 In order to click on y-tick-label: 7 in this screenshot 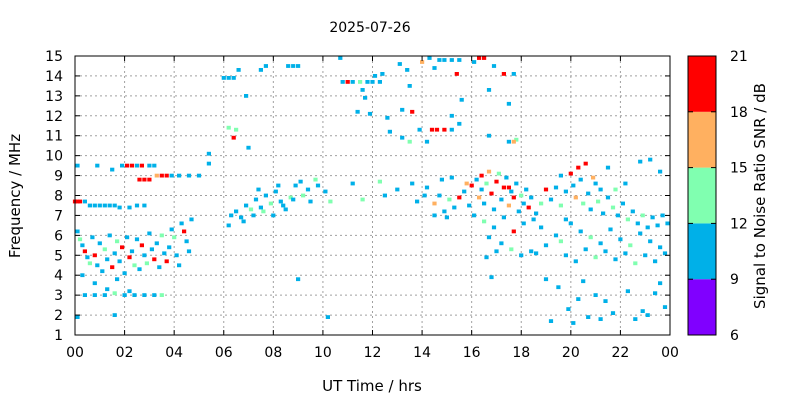, I will do `click(58, 216)`.